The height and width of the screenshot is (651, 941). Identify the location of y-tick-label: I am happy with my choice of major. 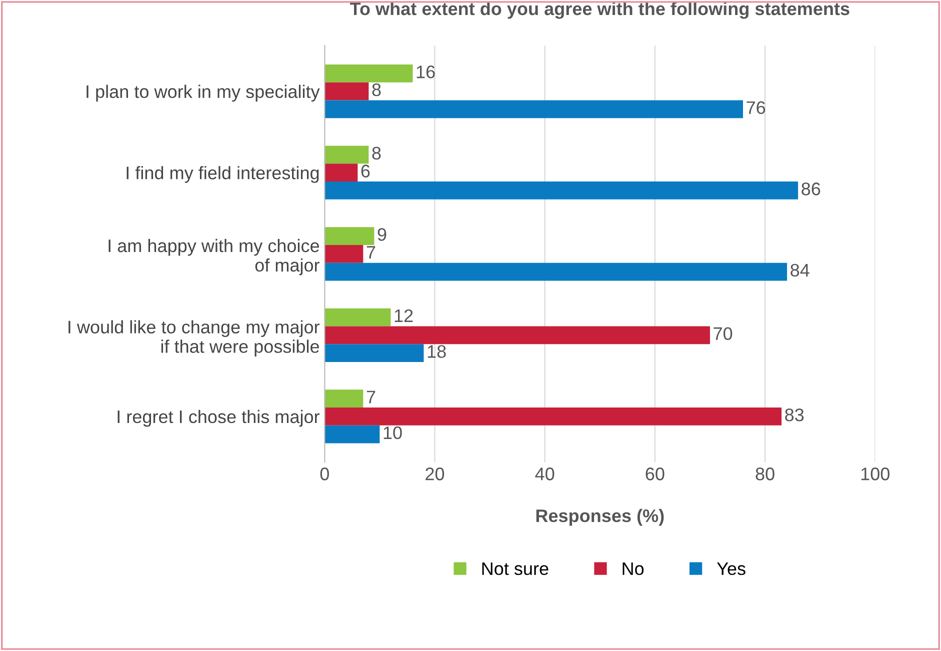
(214, 257).